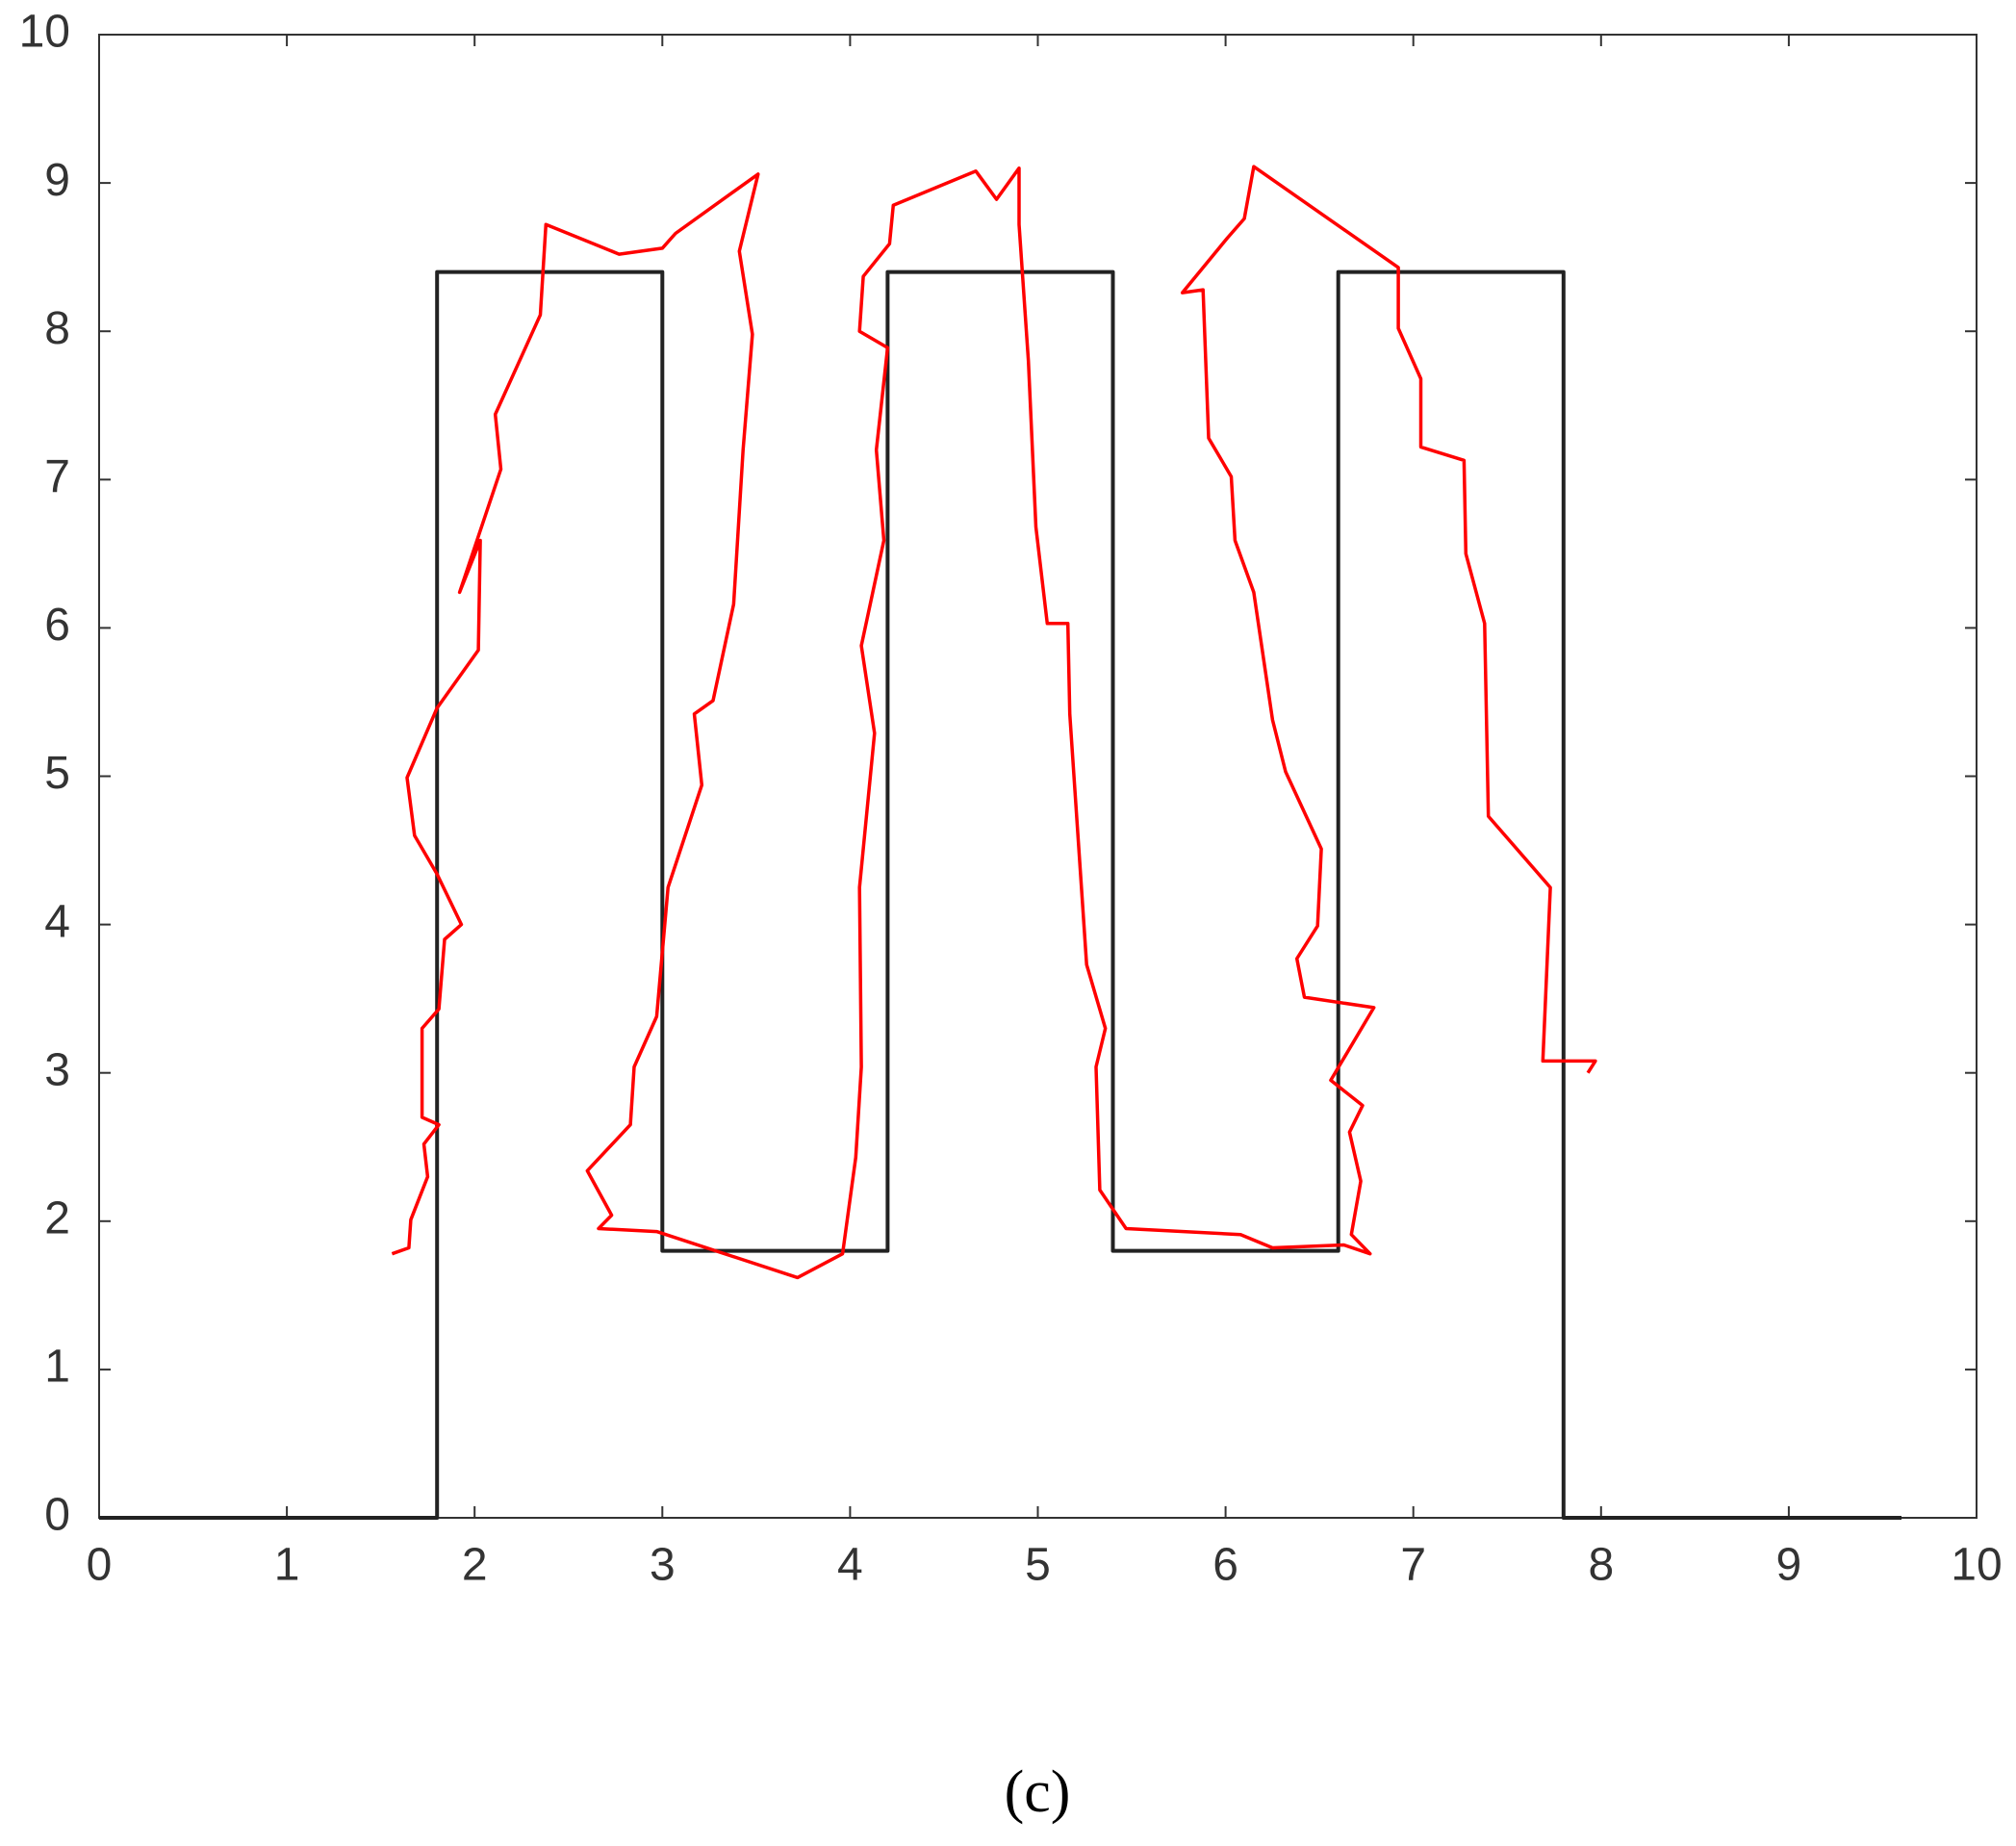 This screenshot has height=1846, width=2016. I want to click on x-tick-label: 4, so click(850, 1565).